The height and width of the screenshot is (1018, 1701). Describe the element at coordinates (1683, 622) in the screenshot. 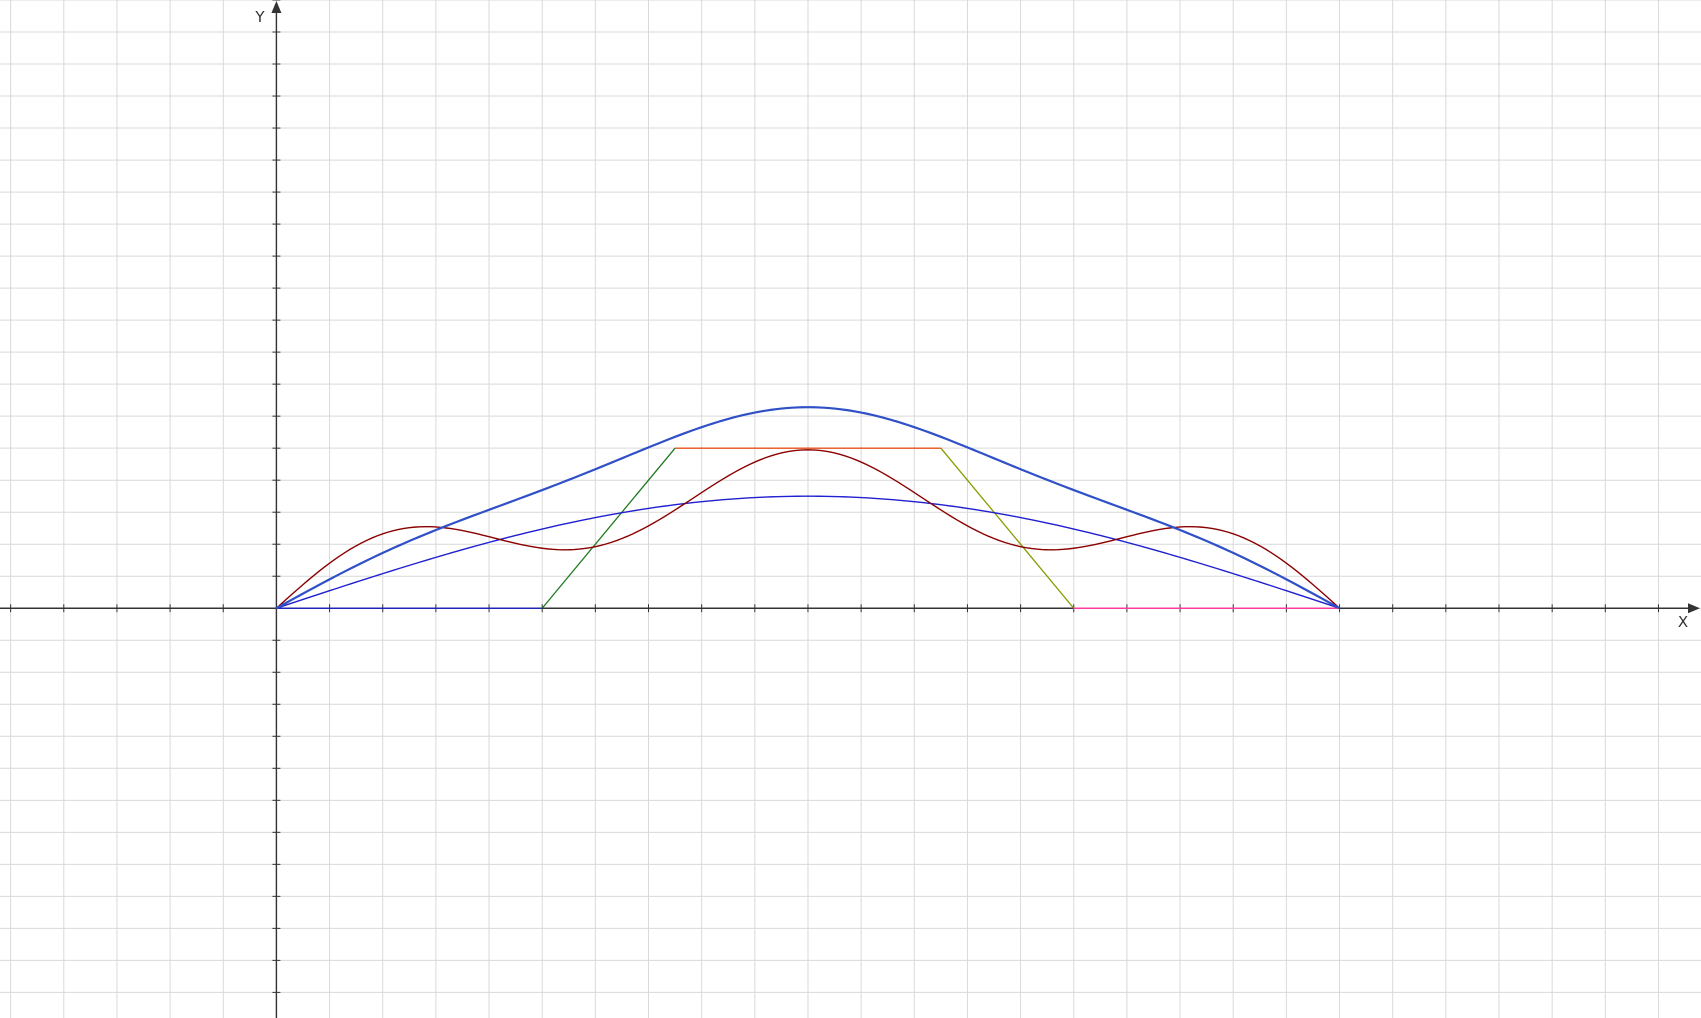

I see `x-axis-label: X` at that location.